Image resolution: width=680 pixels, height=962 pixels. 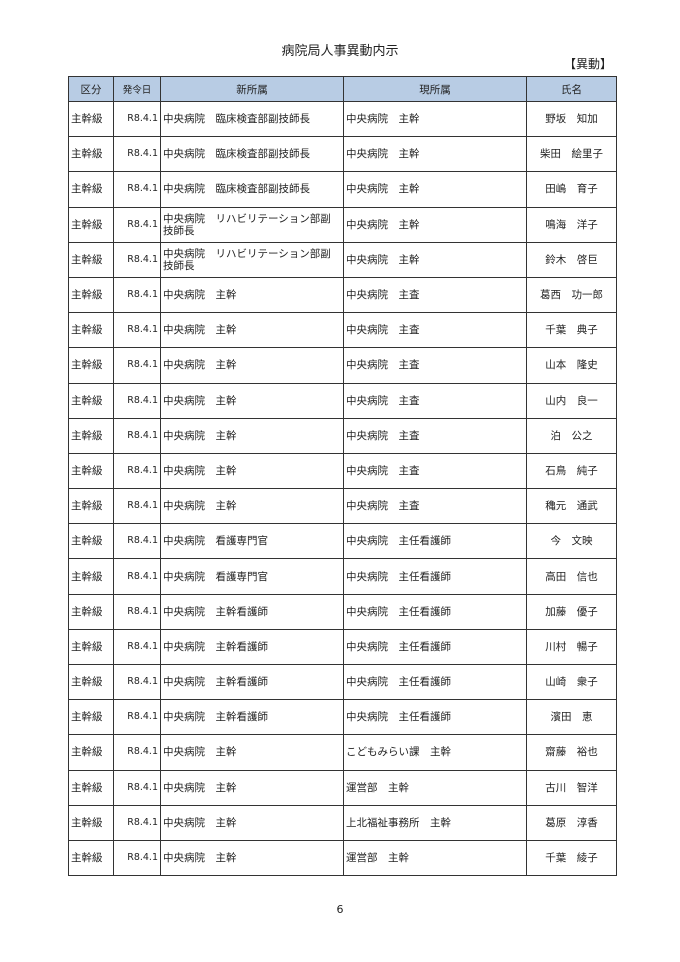 What do you see at coordinates (342, 435) in the screenshot?
I see `table-row: 主幹級 R8.4.1 中央病院 主幹 中央病院 主査泊 公之` at bounding box center [342, 435].